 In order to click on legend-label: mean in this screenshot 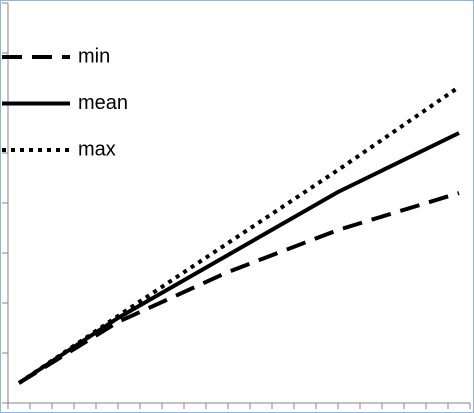, I will do `click(103, 103)`.